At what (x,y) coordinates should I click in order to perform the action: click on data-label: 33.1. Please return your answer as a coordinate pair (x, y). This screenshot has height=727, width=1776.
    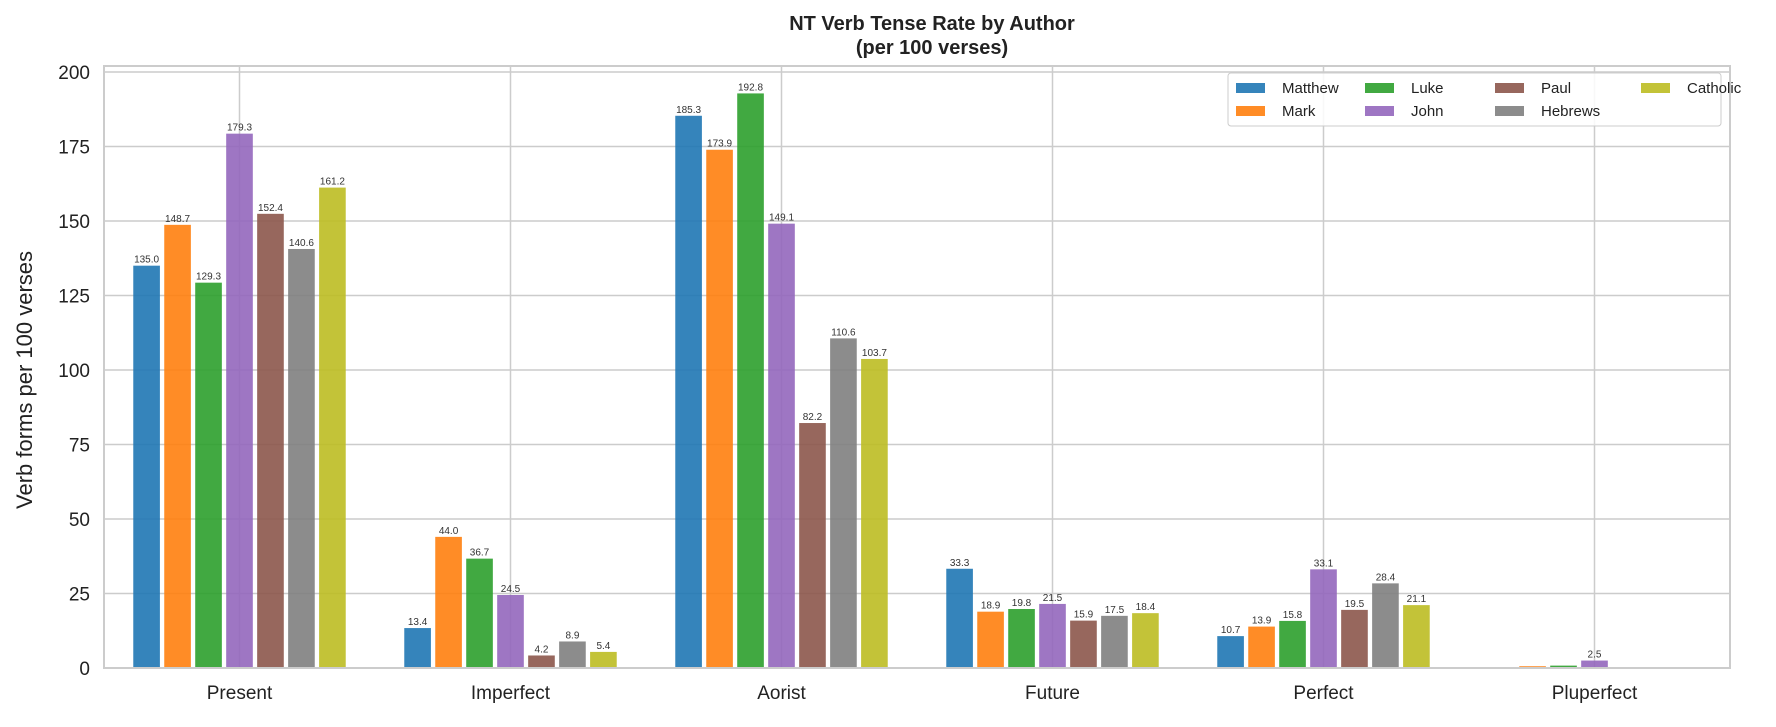
    Looking at the image, I should click on (1324, 563).